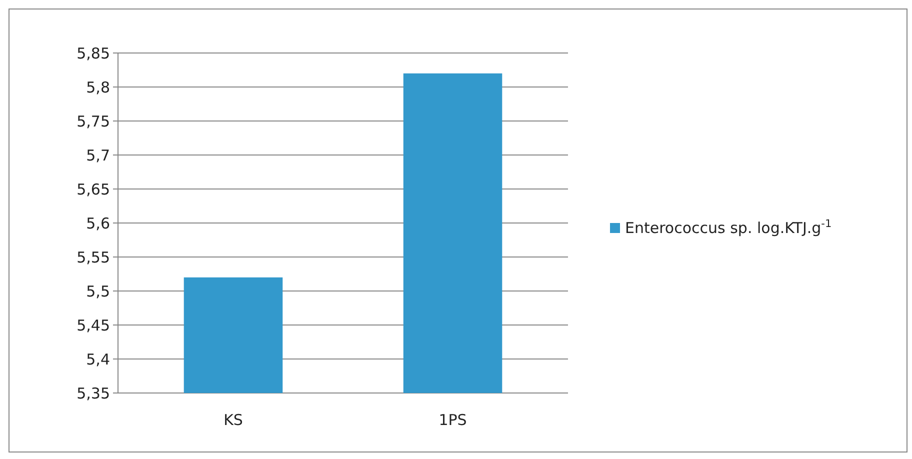 Image resolution: width=912 pixels, height=459 pixels. I want to click on y-tick-label: 5,55, so click(93, 257).